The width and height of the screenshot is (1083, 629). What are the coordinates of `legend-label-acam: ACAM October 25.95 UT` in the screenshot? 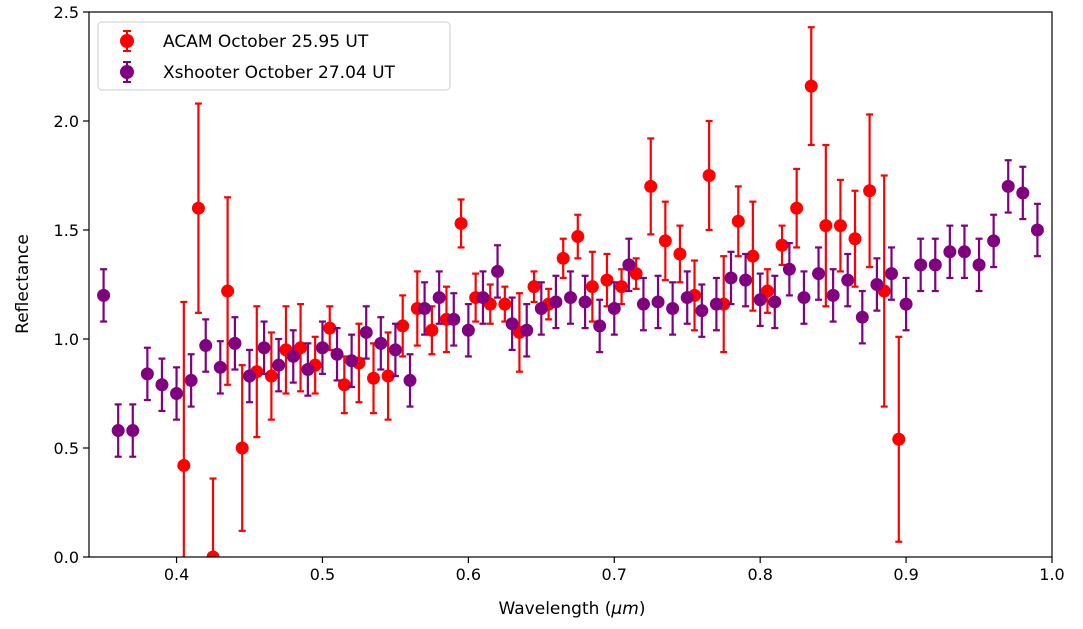 It's located at (266, 42).